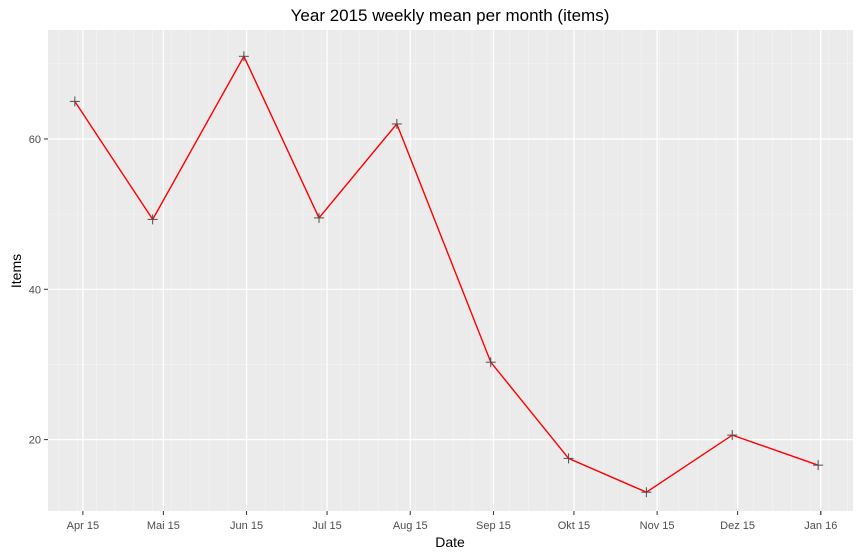 The width and height of the screenshot is (860, 557). What do you see at coordinates (16, 271) in the screenshot?
I see `y-axis-title: Items` at bounding box center [16, 271].